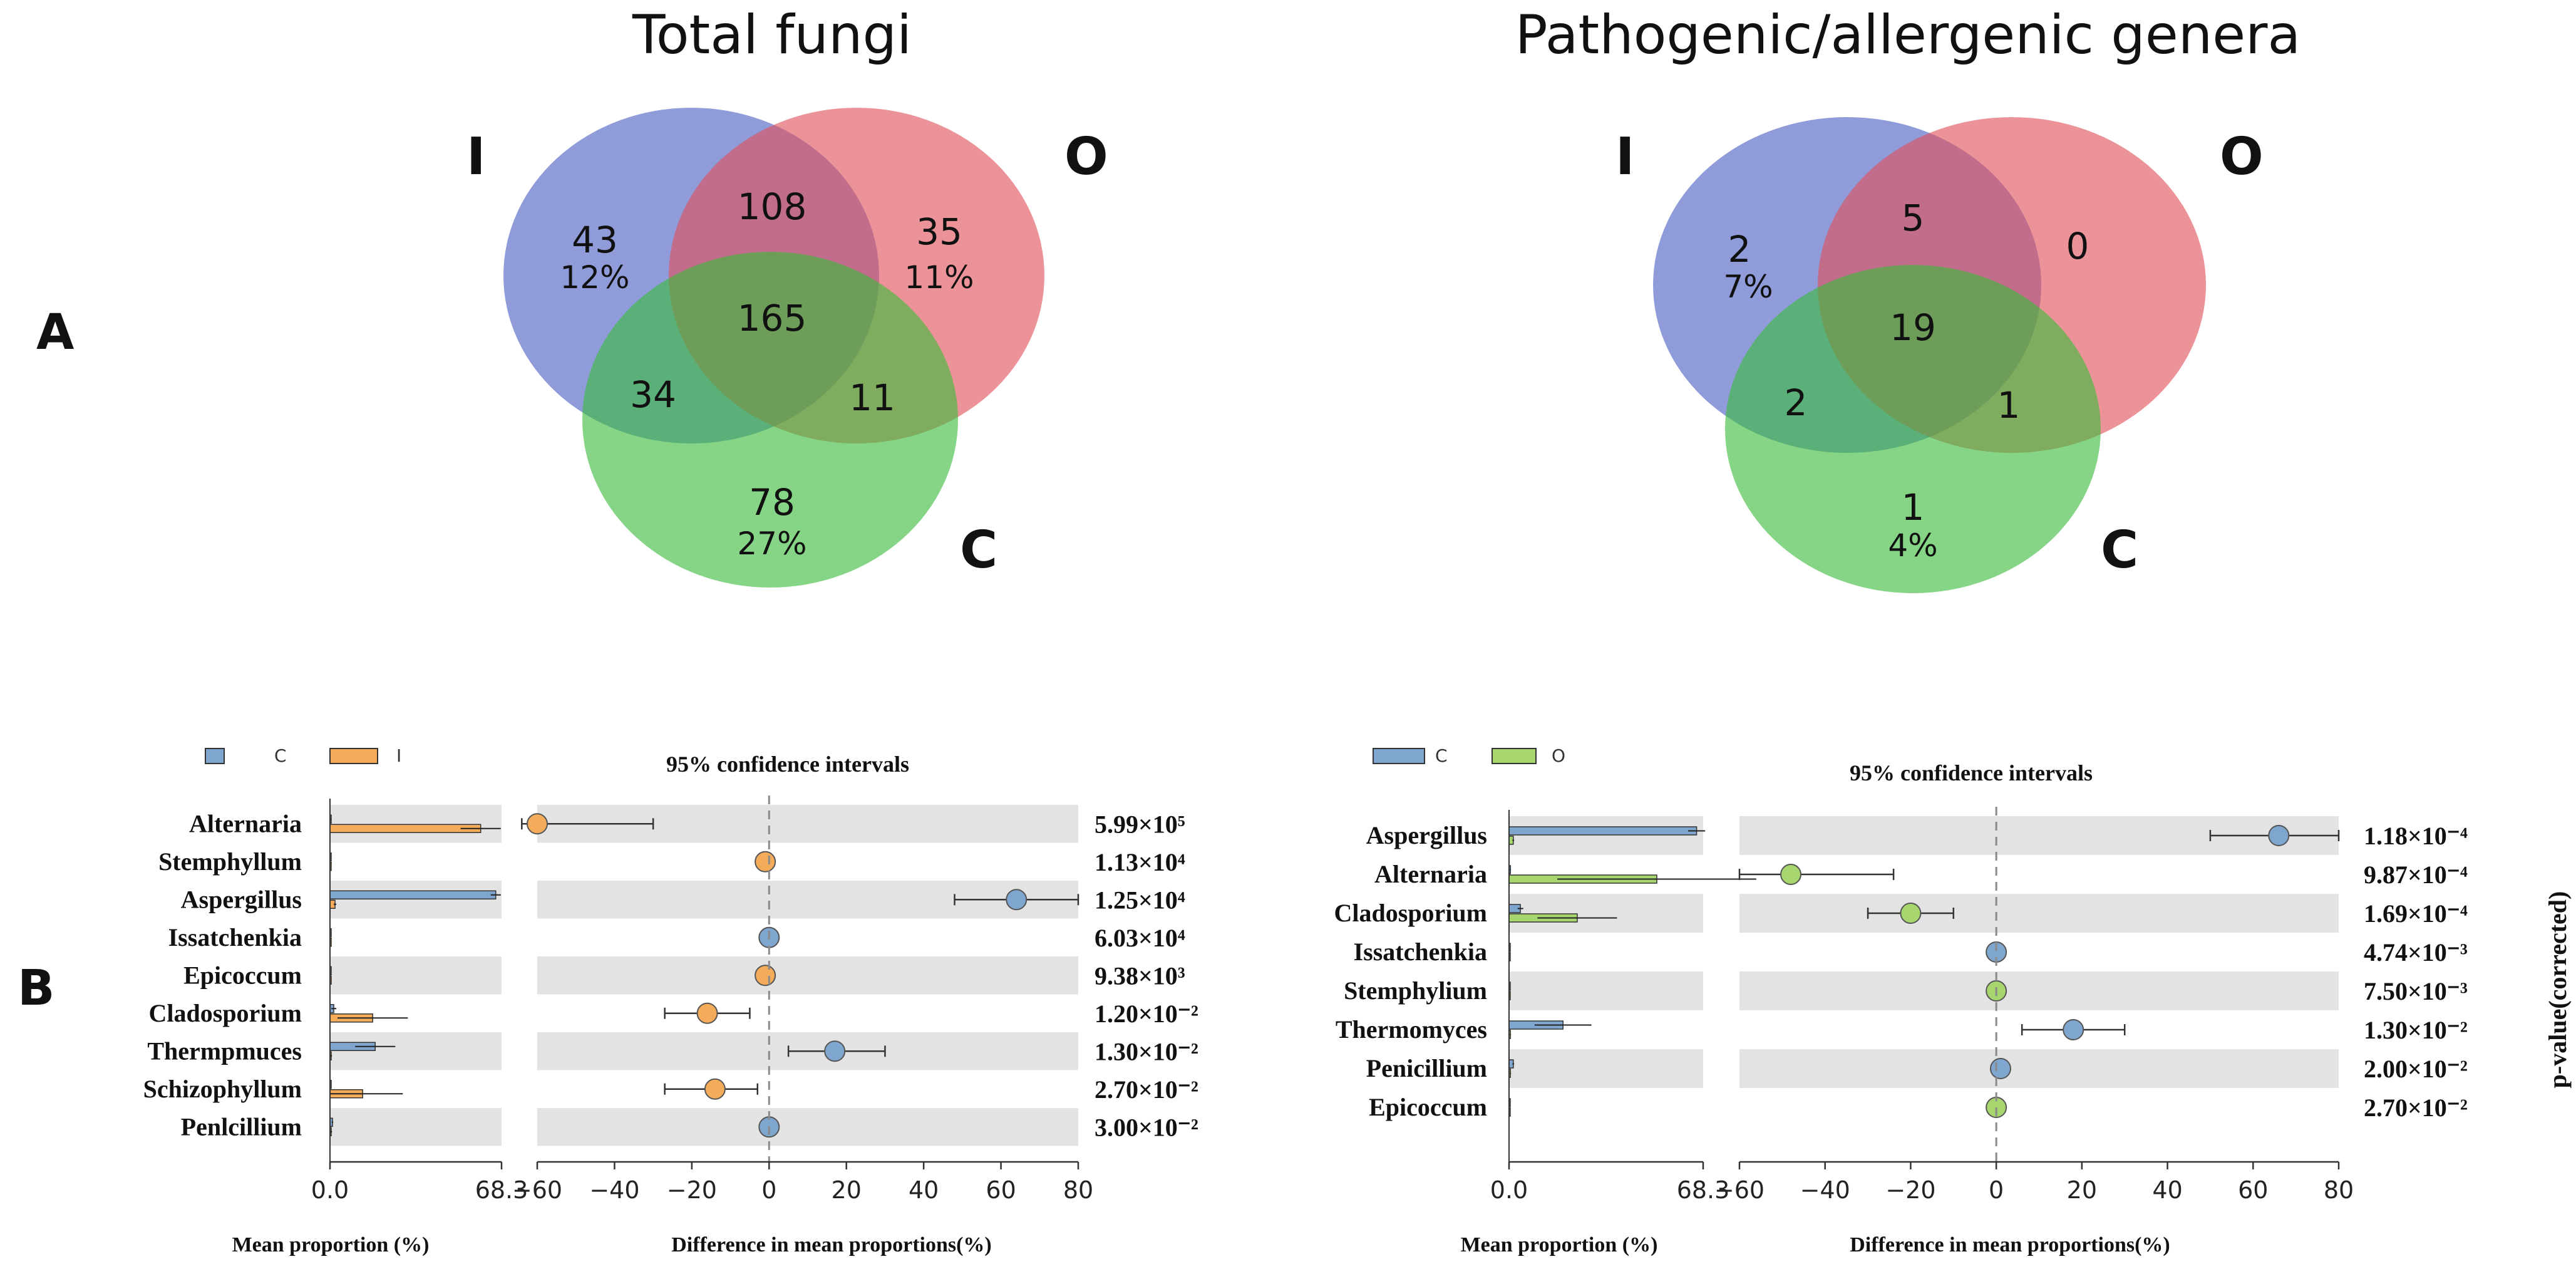 The width and height of the screenshot is (2576, 1269). Describe the element at coordinates (1146, 1014) in the screenshot. I see `p-value: 1.20×10⁻²` at that location.